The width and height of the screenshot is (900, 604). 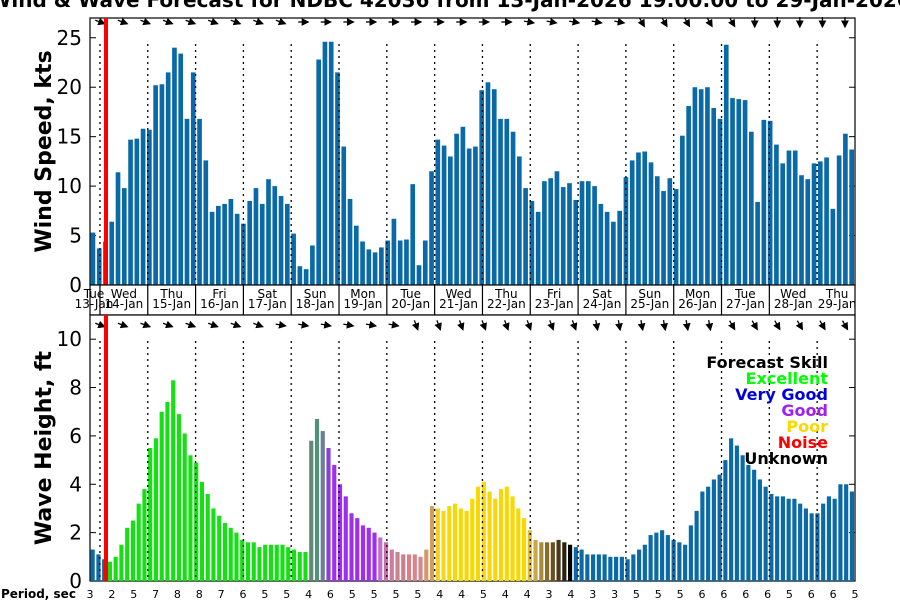 What do you see at coordinates (803, 442) in the screenshot?
I see `legend-entry-noise: Noise` at bounding box center [803, 442].